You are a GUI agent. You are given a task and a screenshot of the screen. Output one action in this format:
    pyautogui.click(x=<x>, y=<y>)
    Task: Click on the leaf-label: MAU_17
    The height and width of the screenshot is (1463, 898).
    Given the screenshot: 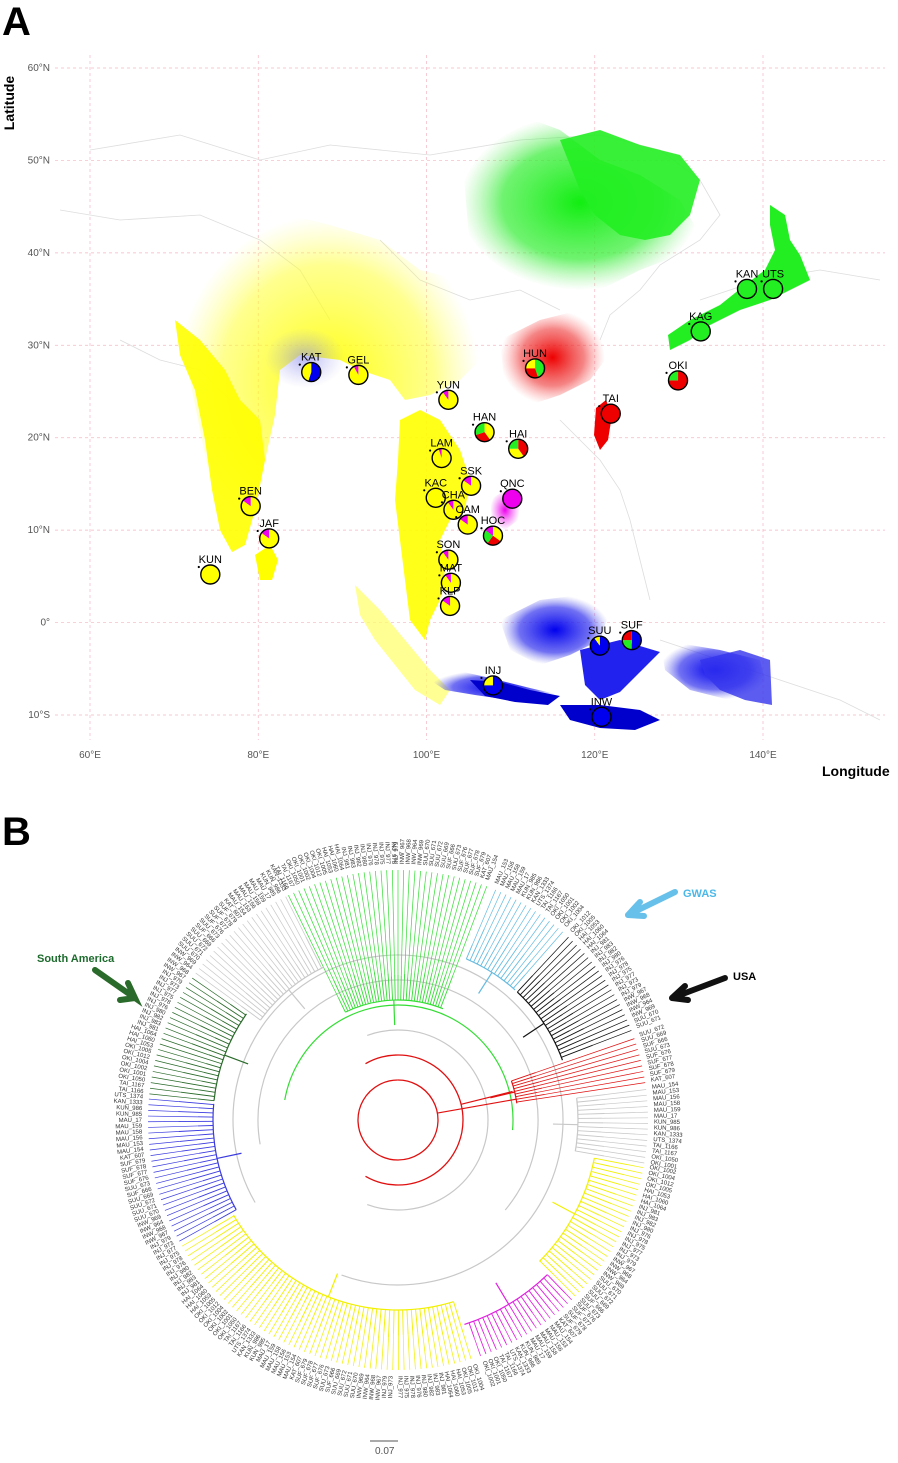 What is the action you would take?
    pyautogui.click(x=666, y=1117)
    